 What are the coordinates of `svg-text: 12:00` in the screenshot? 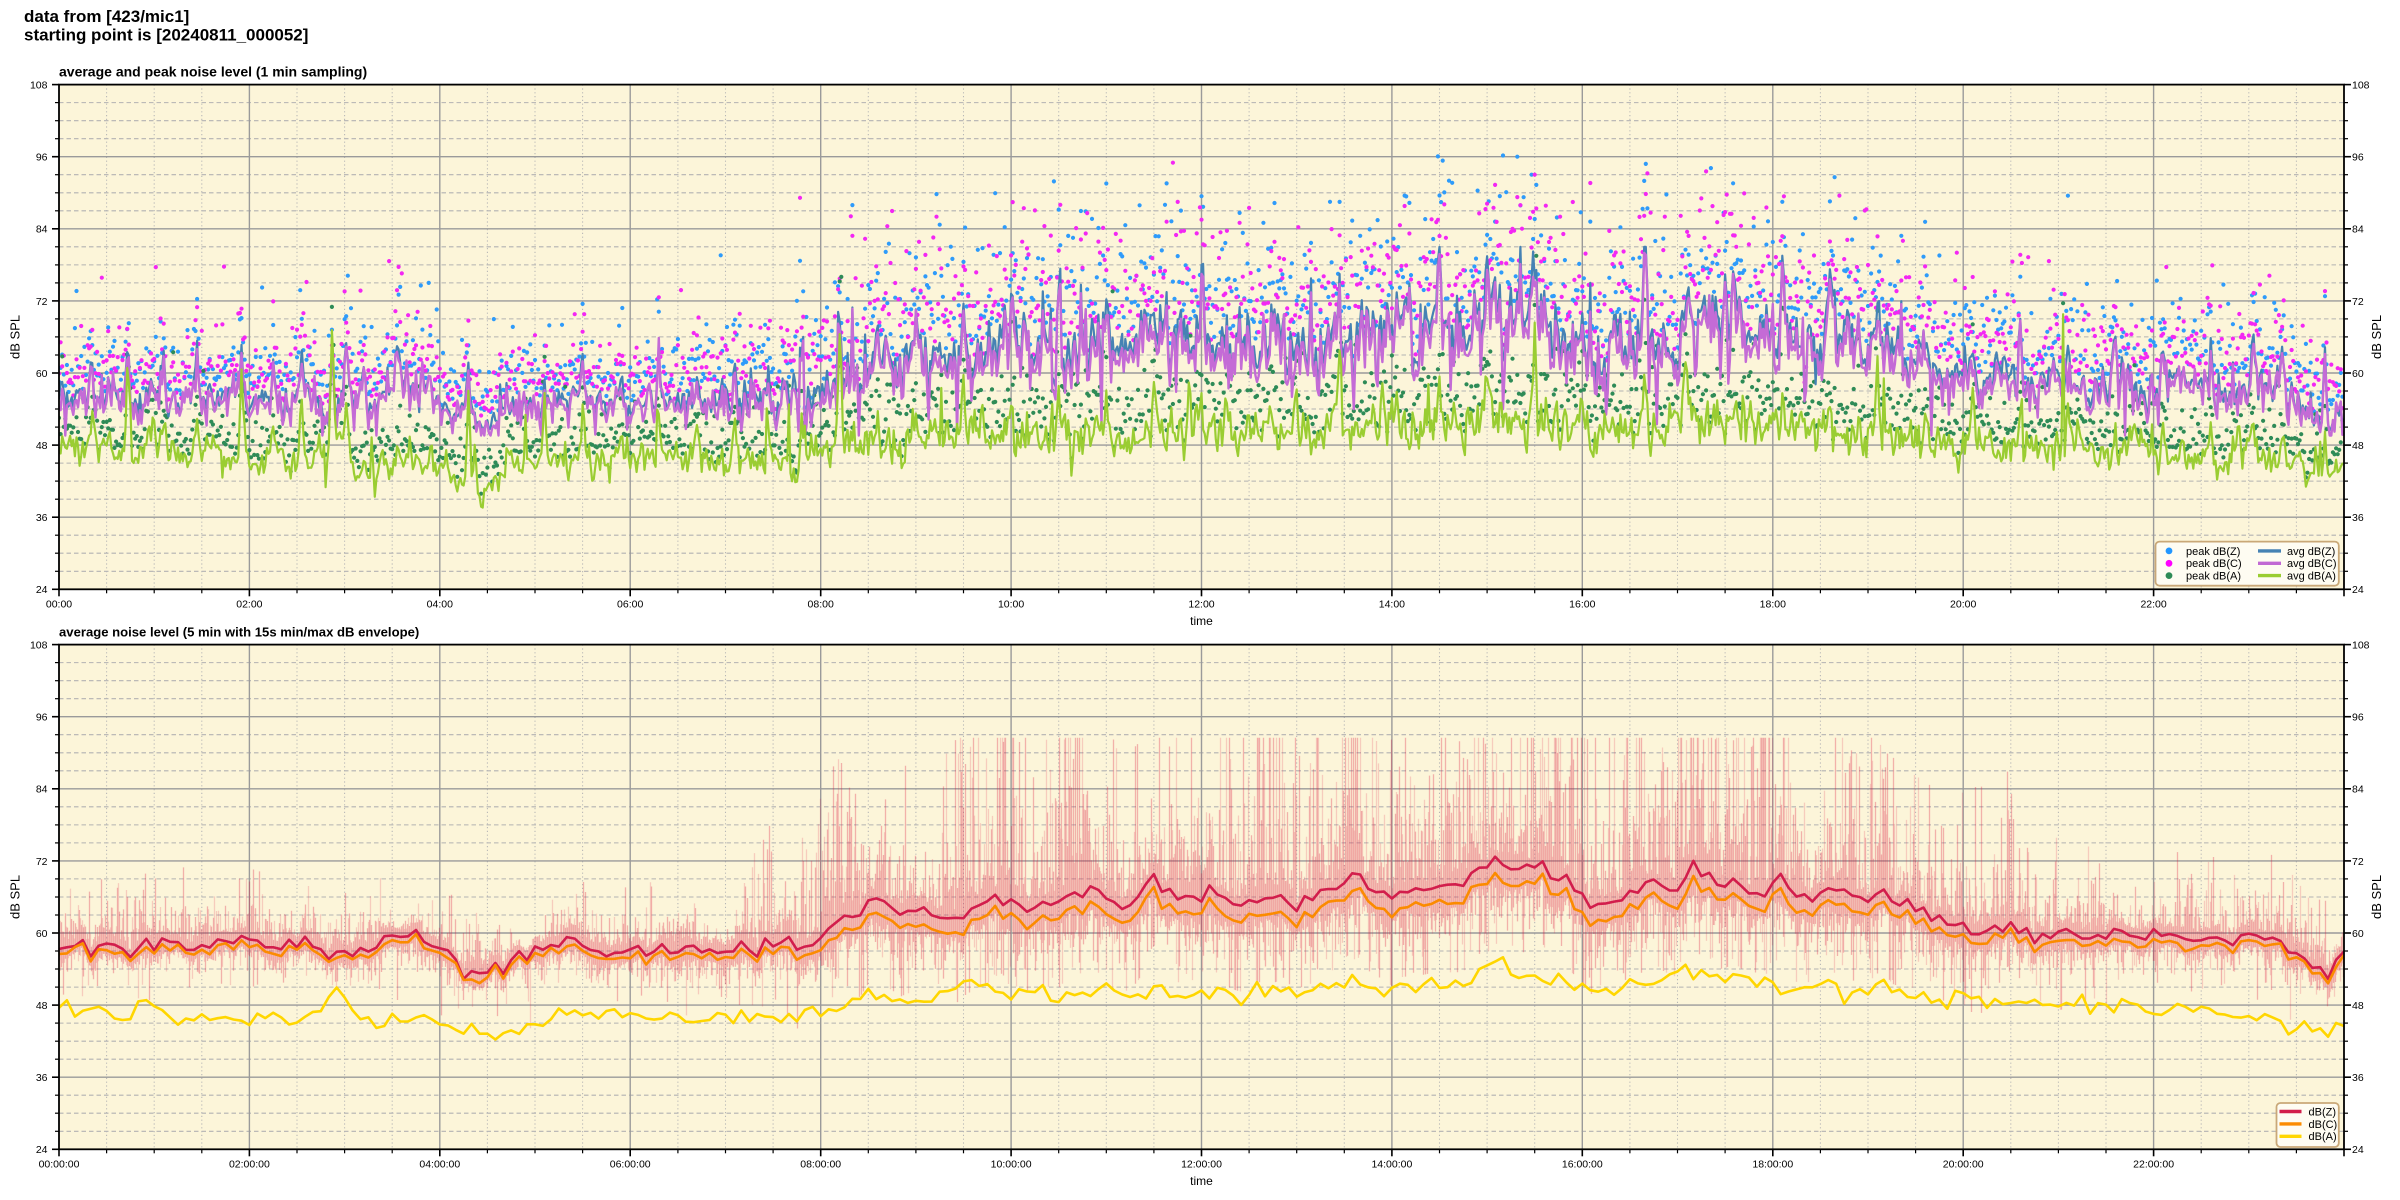 It's located at (1201, 605).